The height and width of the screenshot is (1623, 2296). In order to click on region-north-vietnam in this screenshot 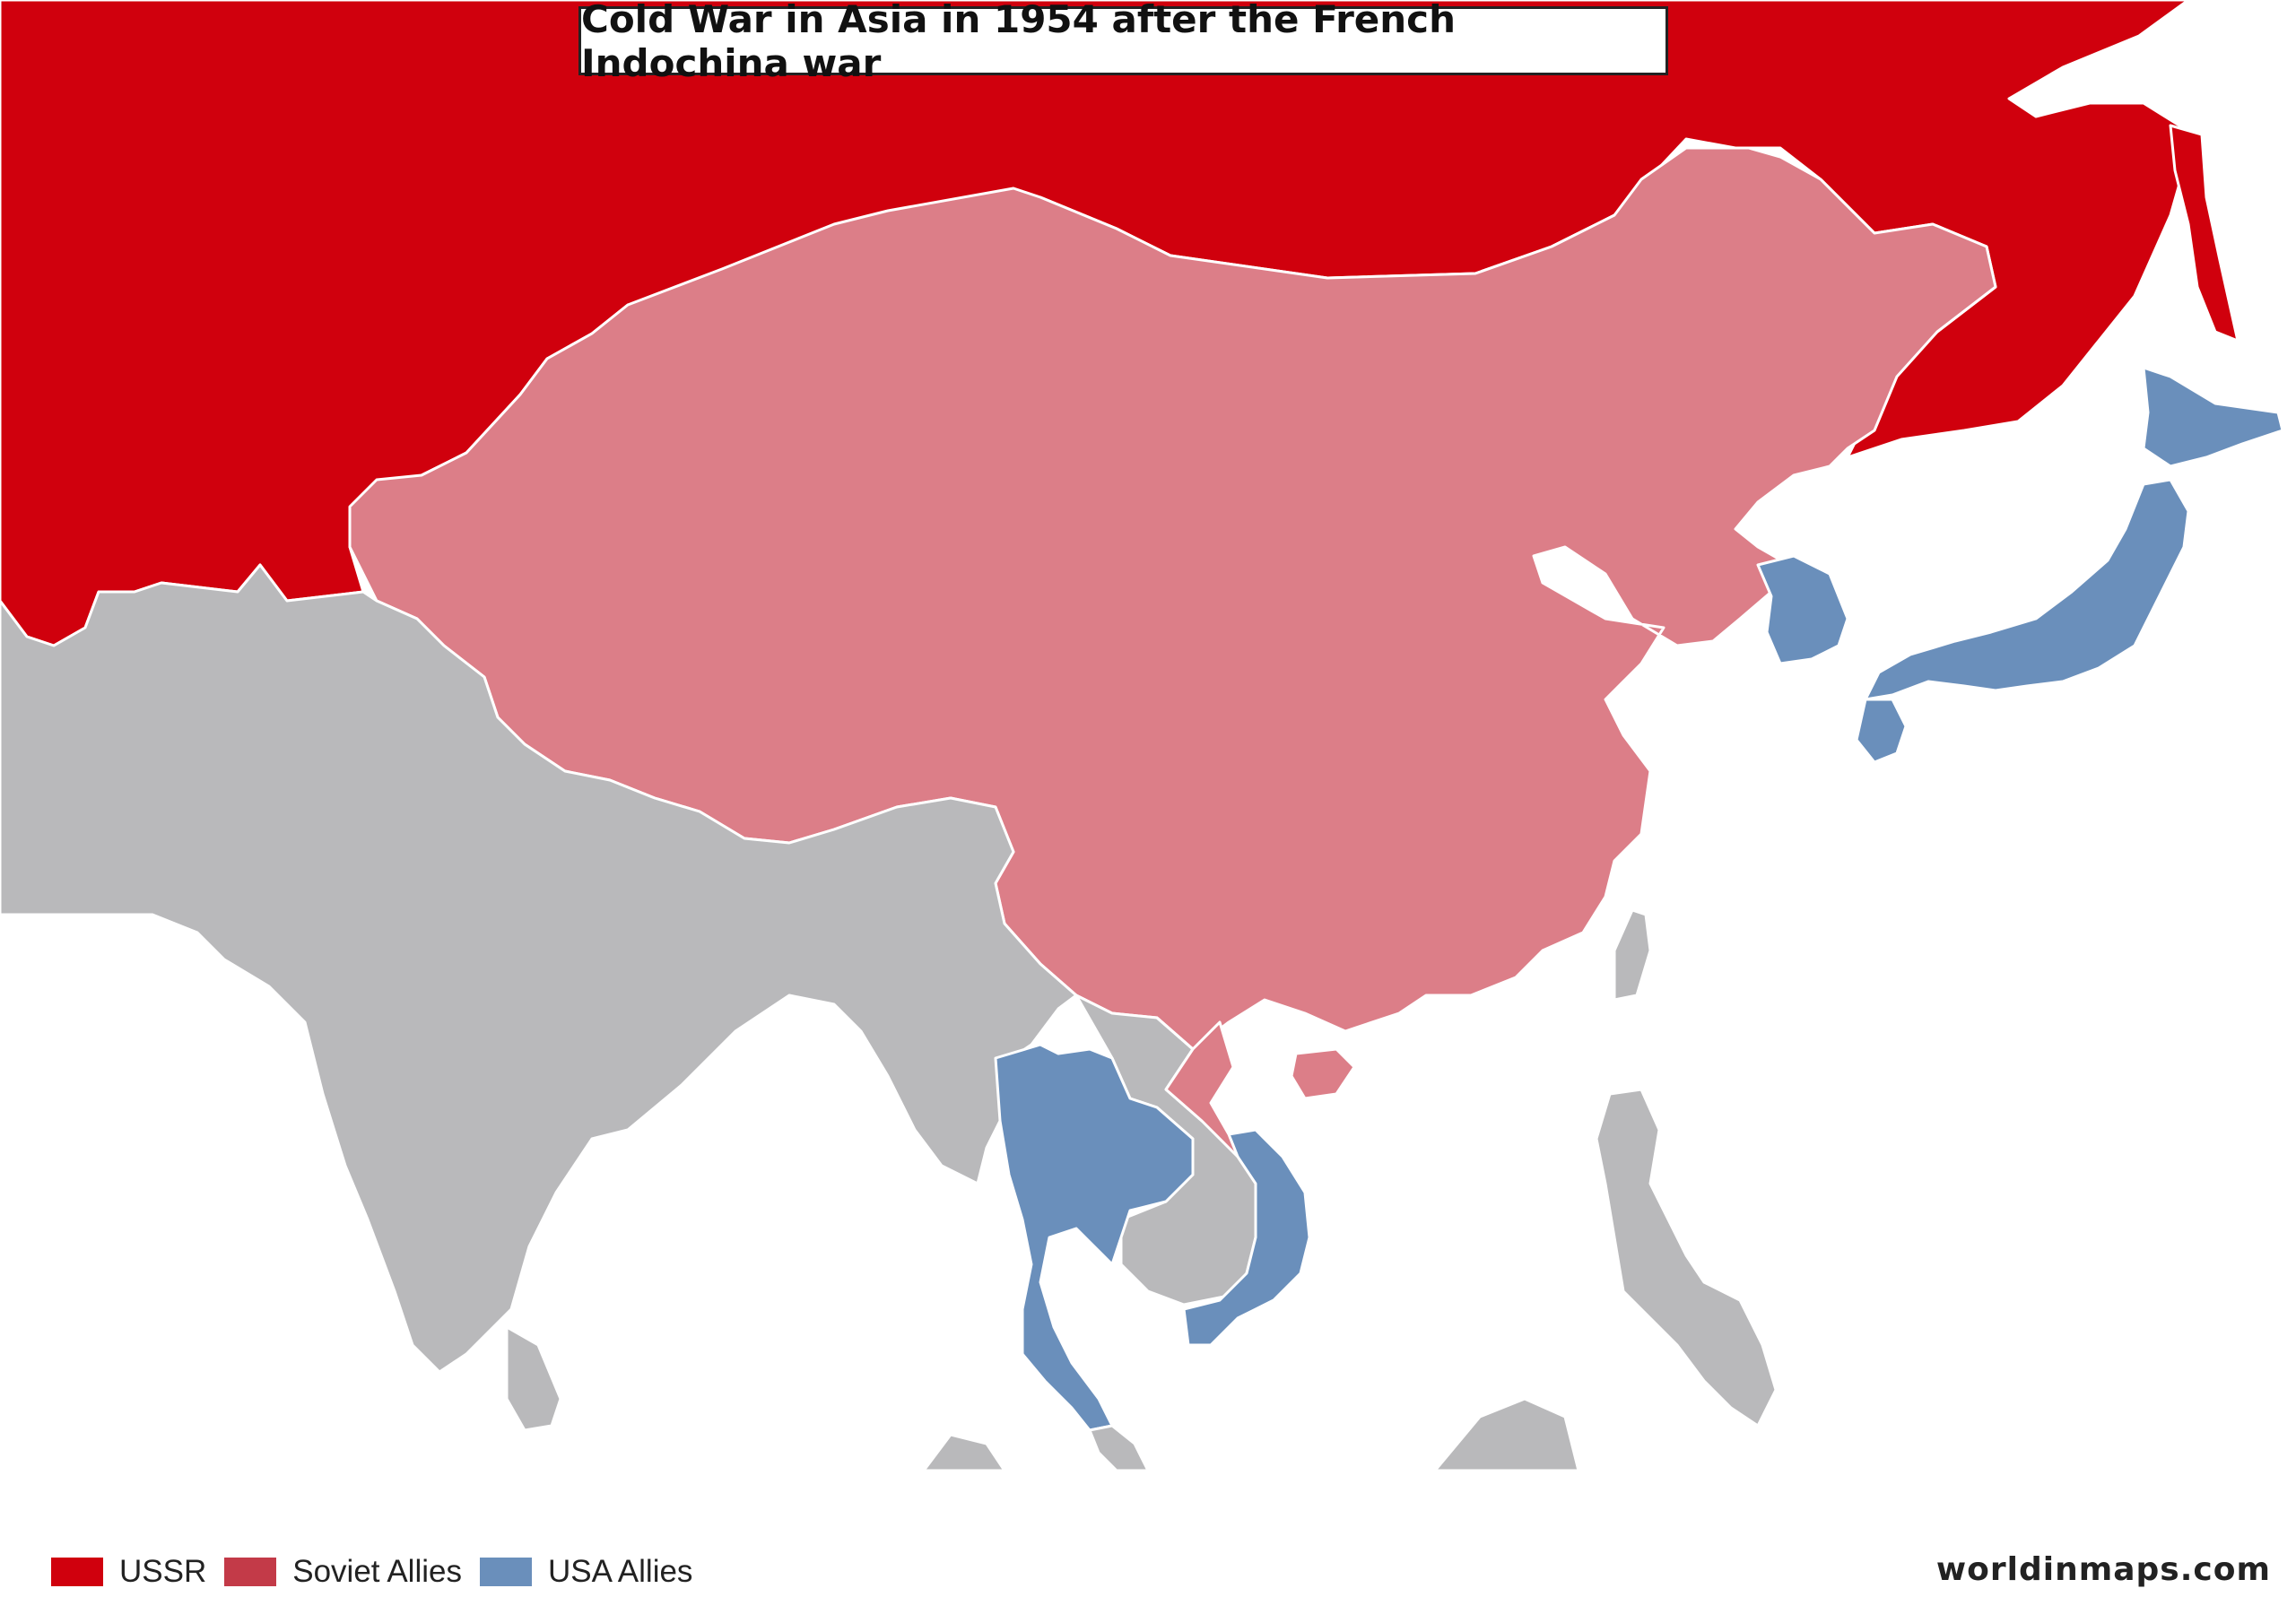, I will do `click(1197, 1087)`.